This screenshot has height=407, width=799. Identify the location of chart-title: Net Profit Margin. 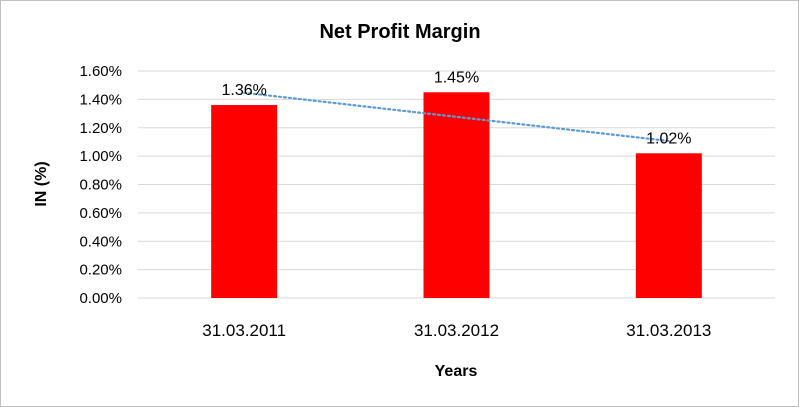
(399, 32).